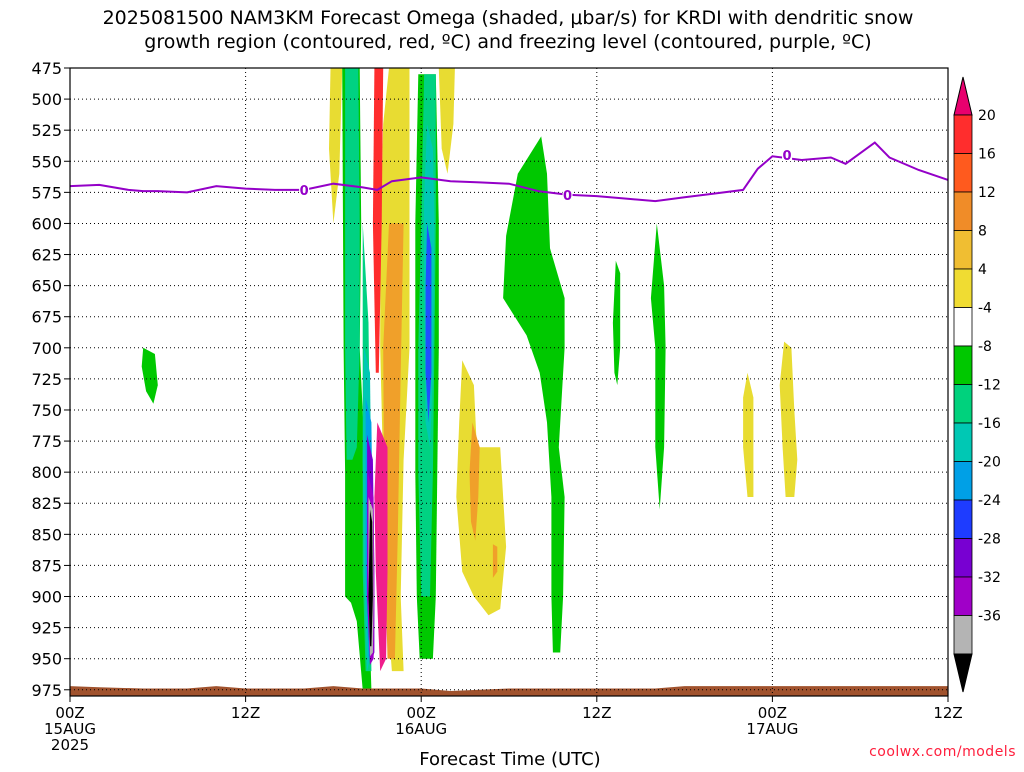 This screenshot has height=772, width=1024. Describe the element at coordinates (474, 481) in the screenshot. I see `omega-region-orange-b` at that location.